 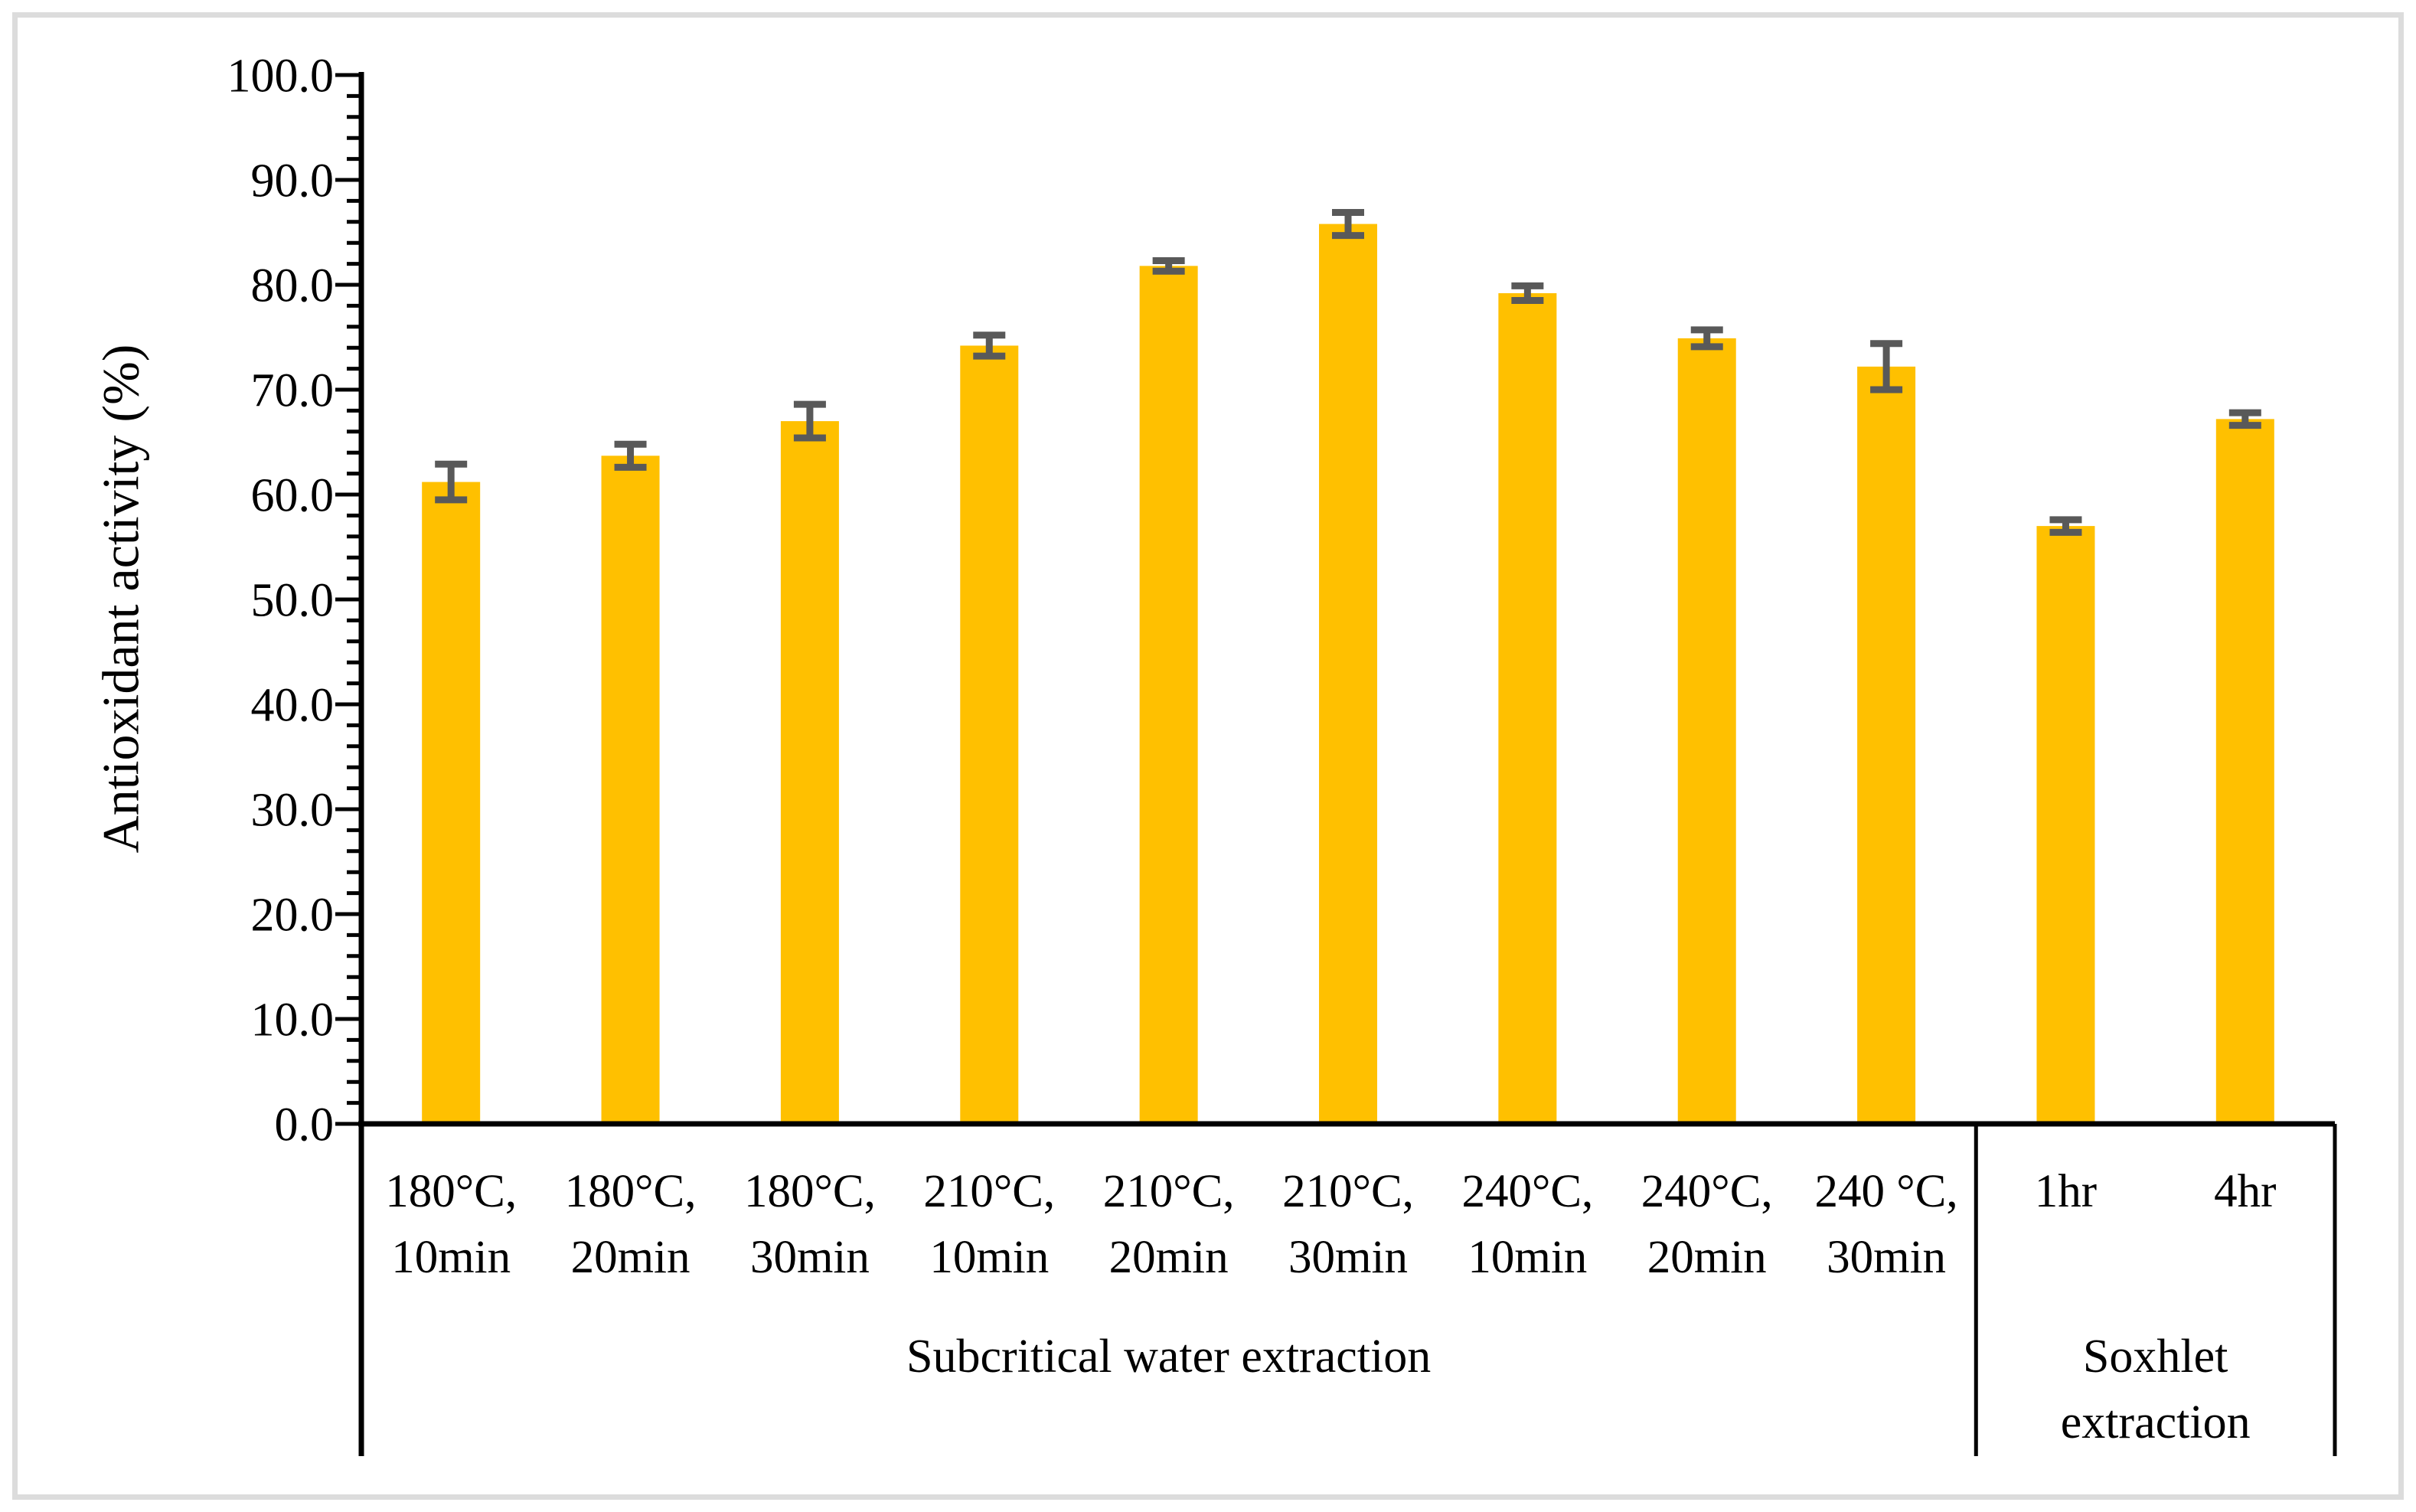 What do you see at coordinates (293, 1020) in the screenshot?
I see `y-tick-label: 10.0` at bounding box center [293, 1020].